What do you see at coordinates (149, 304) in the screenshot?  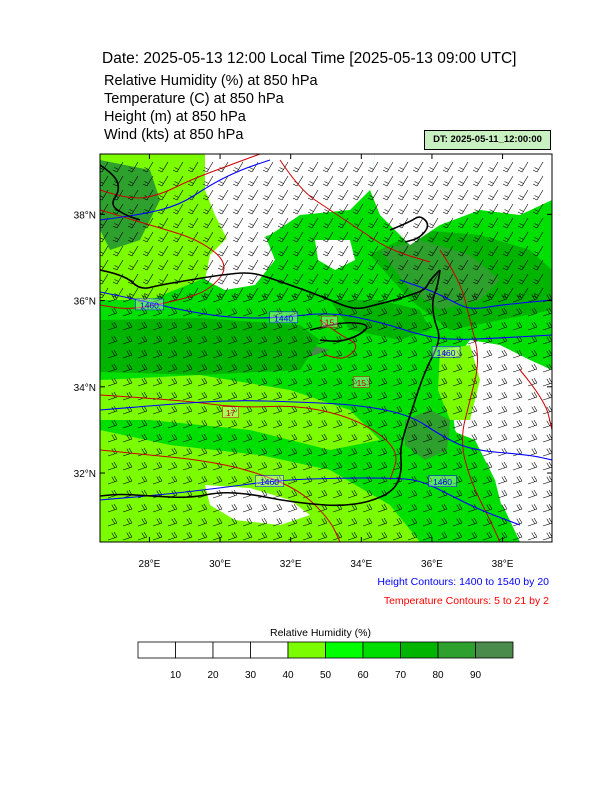 I see `height-contour-label-box` at bounding box center [149, 304].